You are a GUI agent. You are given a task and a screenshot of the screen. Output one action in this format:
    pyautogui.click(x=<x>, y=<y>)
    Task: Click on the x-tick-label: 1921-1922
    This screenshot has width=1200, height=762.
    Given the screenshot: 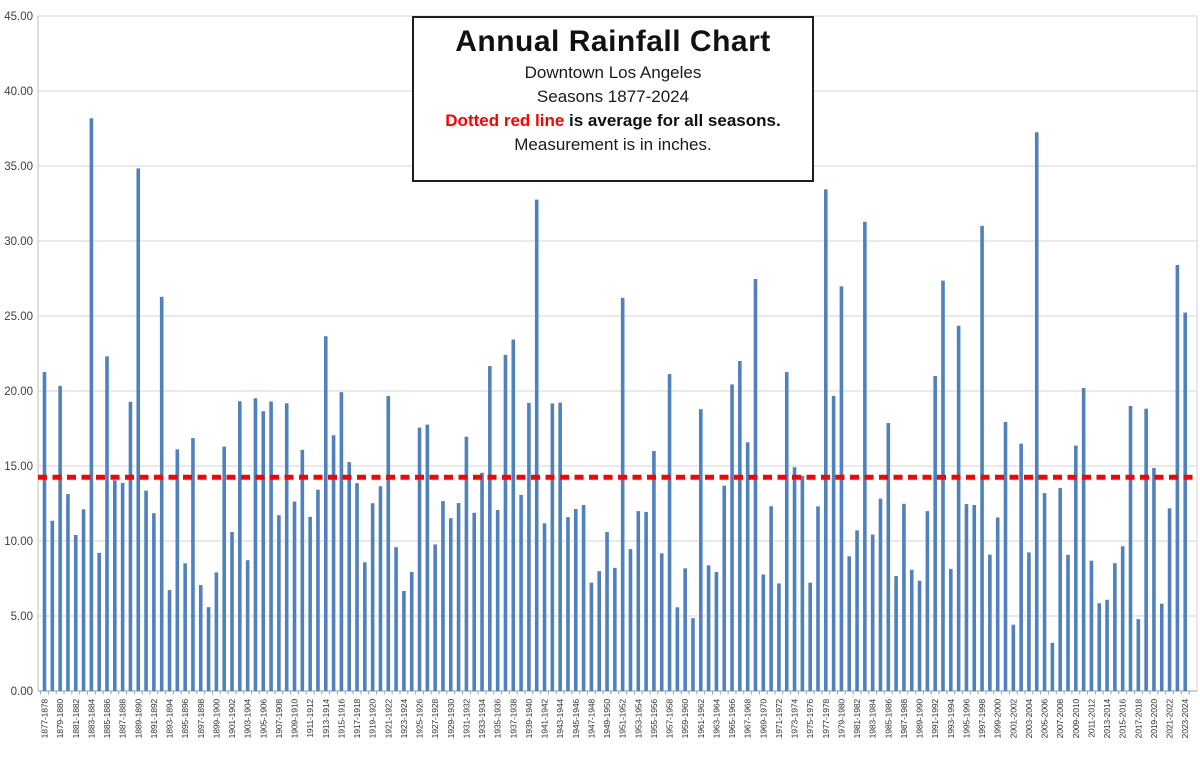 What is the action you would take?
    pyautogui.click(x=388, y=719)
    